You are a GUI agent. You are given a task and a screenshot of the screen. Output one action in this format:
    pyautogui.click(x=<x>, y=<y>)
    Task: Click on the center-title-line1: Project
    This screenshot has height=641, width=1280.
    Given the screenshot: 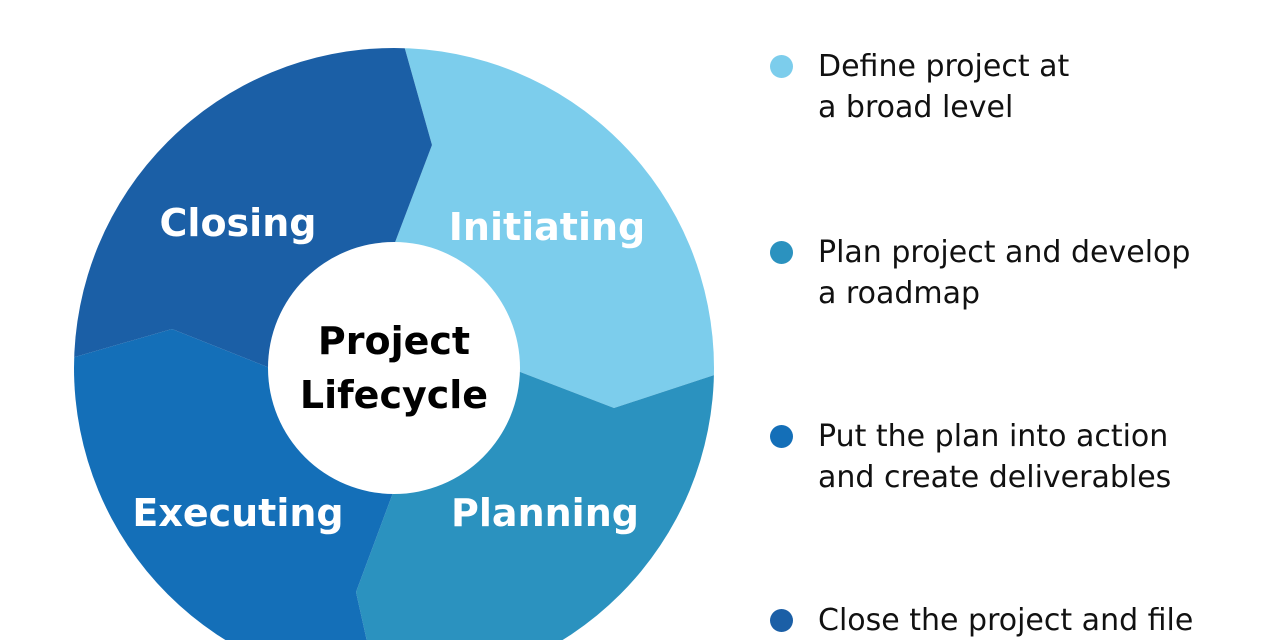 What is the action you would take?
    pyautogui.click(x=394, y=341)
    